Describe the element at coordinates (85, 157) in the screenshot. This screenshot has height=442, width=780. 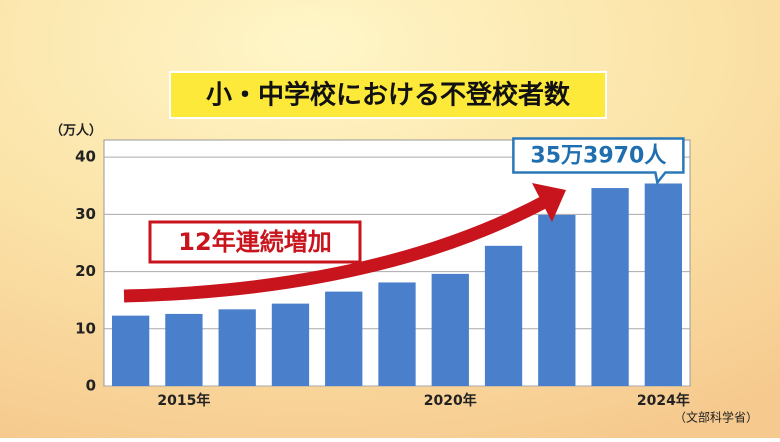
I see `y-tick-label: 40` at that location.